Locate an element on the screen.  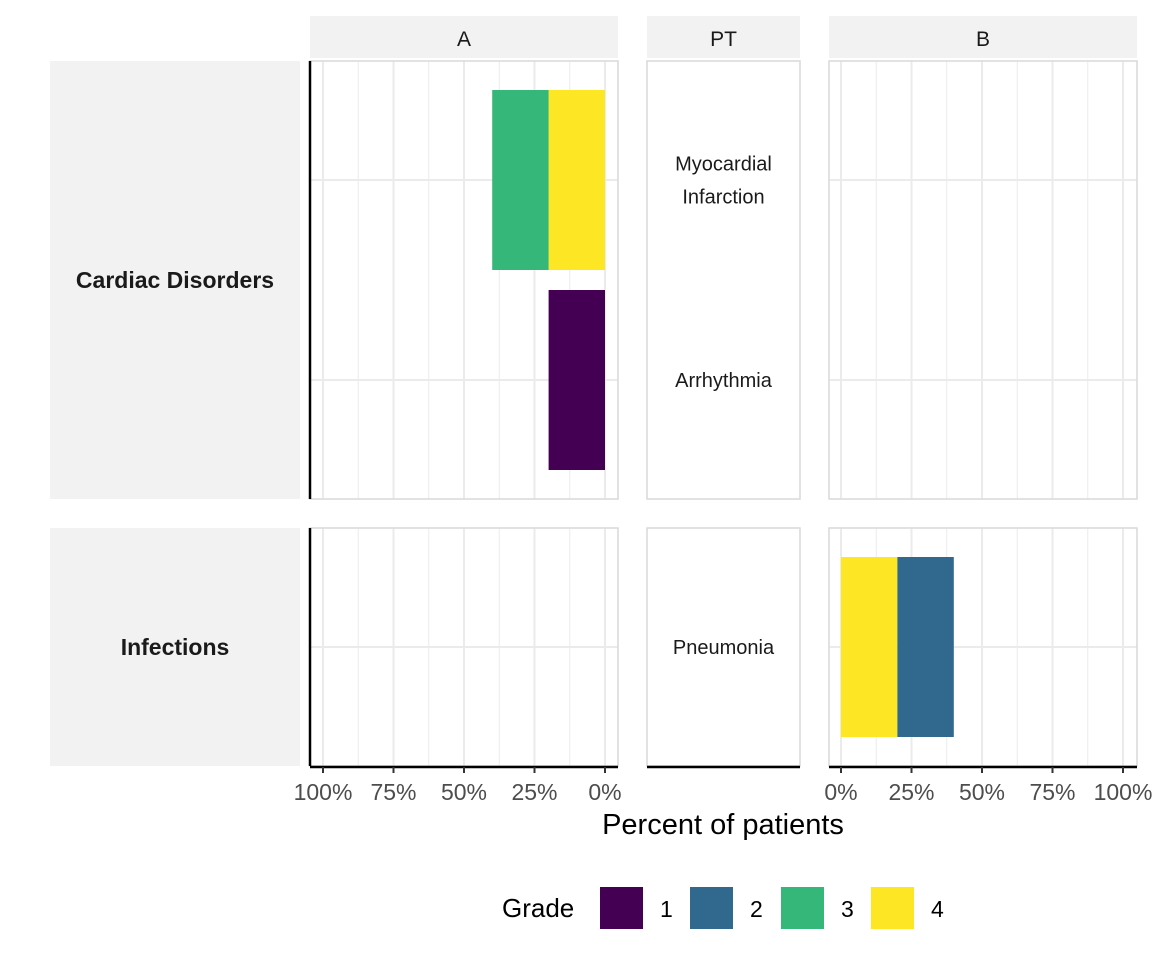
facet-strip-label: B is located at coordinates (983, 39).